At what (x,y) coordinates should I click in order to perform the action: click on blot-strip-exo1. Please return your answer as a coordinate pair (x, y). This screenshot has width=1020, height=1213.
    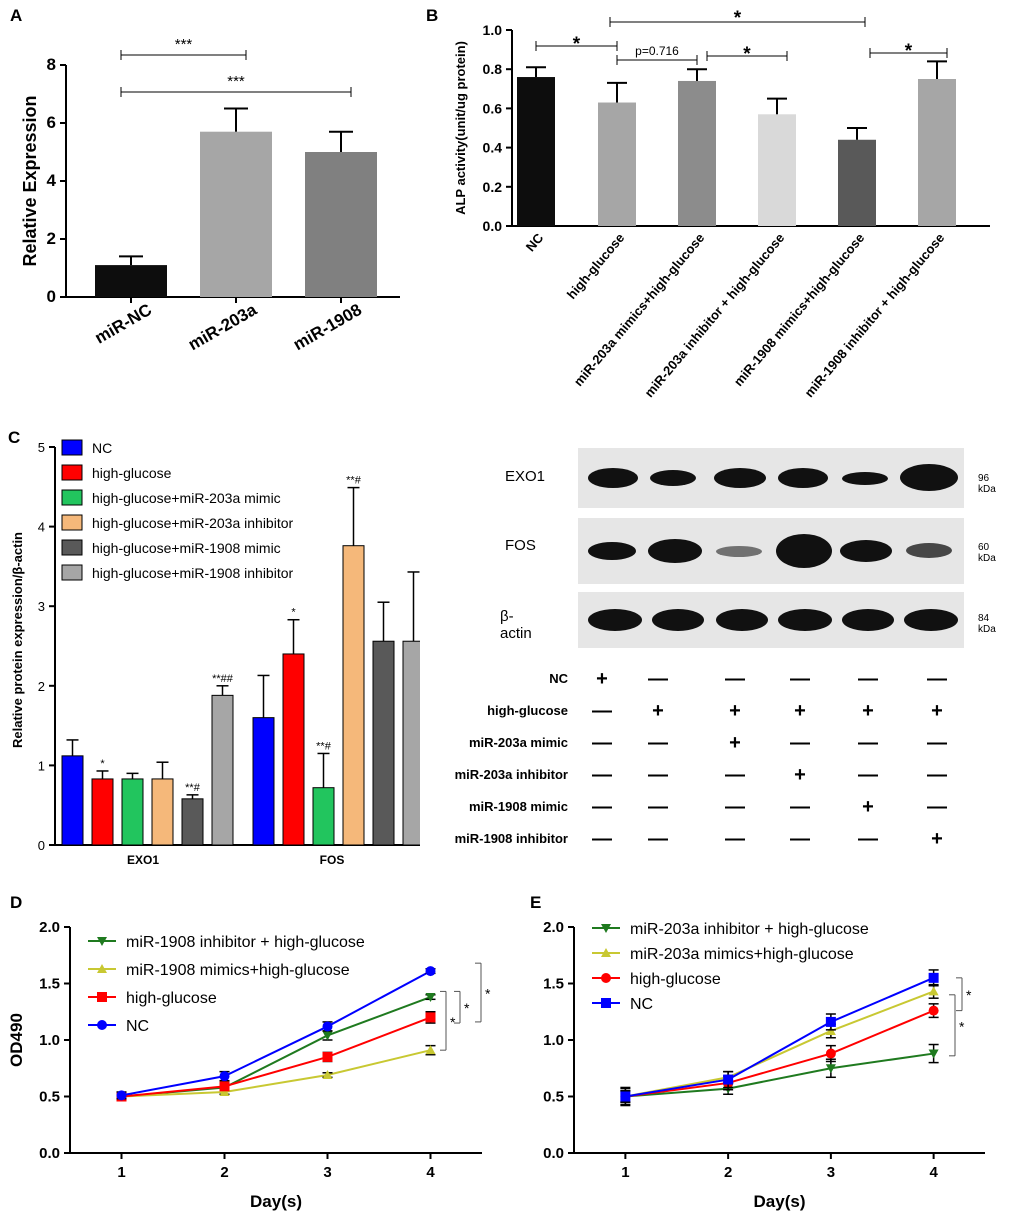
    Looking at the image, I should click on (771, 478).